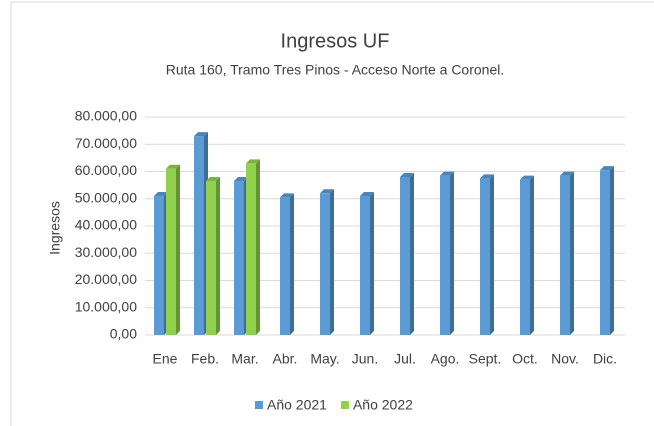 The image size is (654, 426). Describe the element at coordinates (285, 359) in the screenshot. I see `x-tick-label: Abr.` at that location.